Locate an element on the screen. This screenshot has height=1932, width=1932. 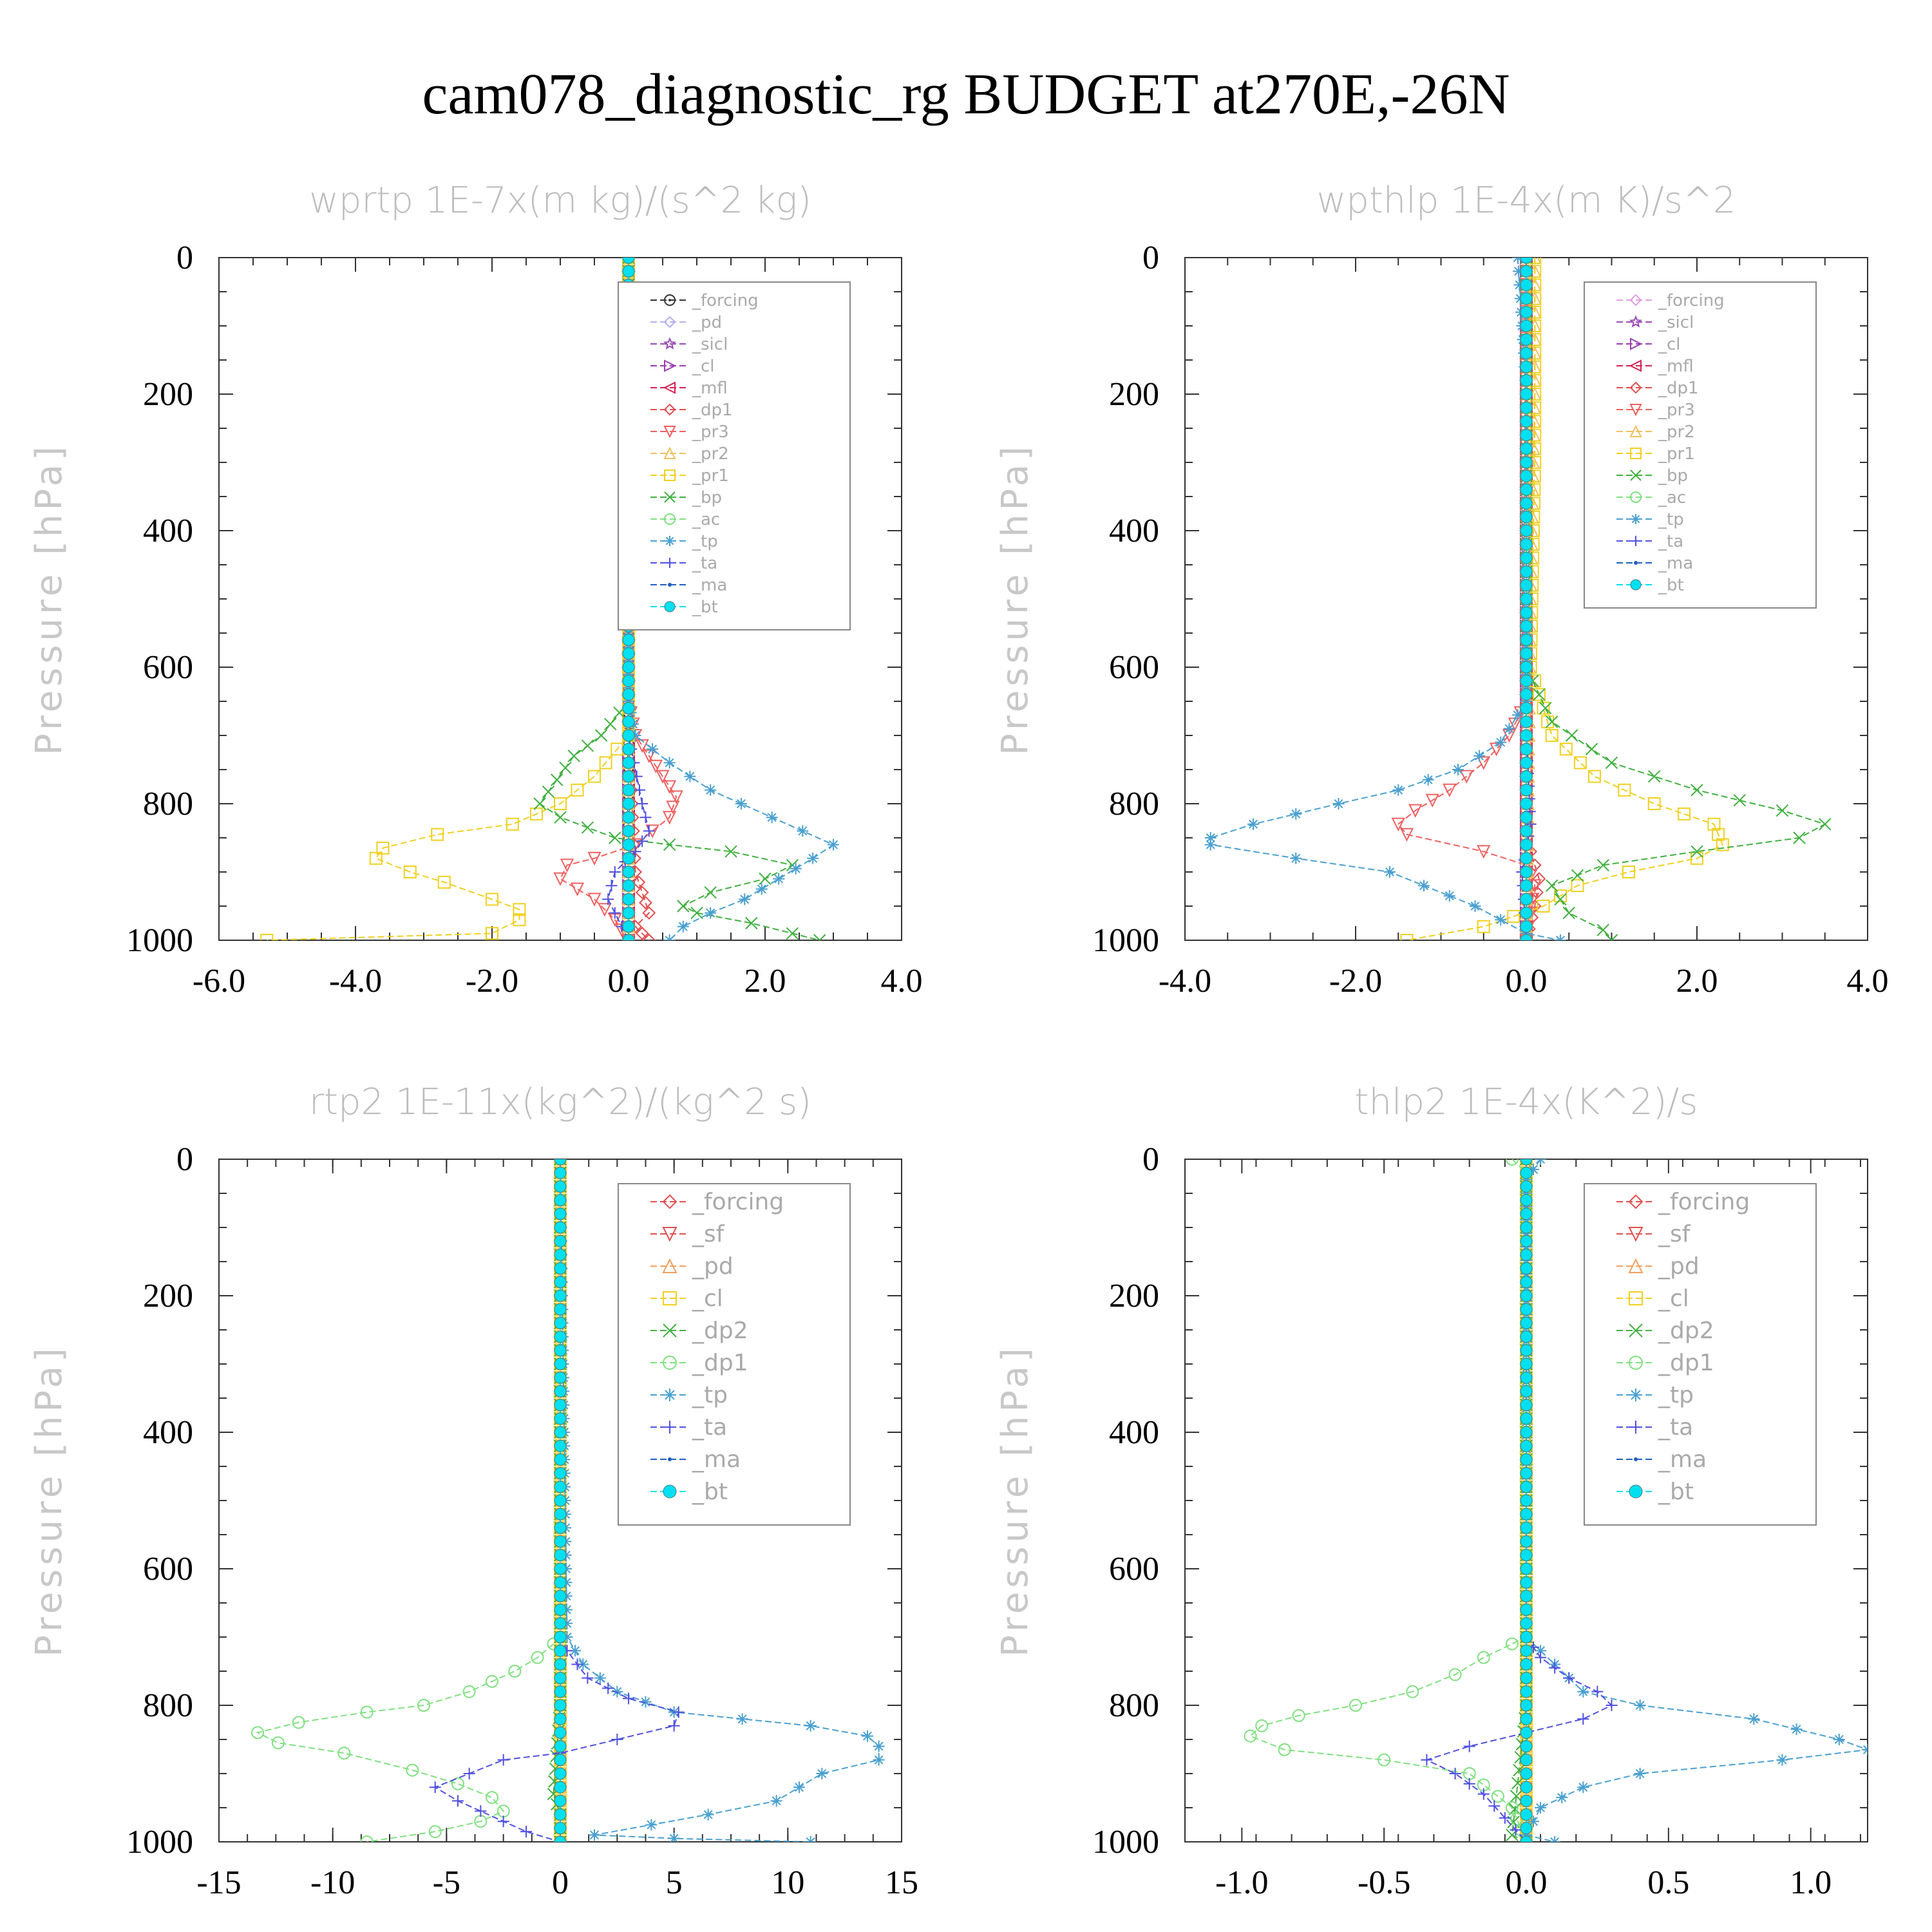
x-tick-label: -15 is located at coordinates (218, 1882).